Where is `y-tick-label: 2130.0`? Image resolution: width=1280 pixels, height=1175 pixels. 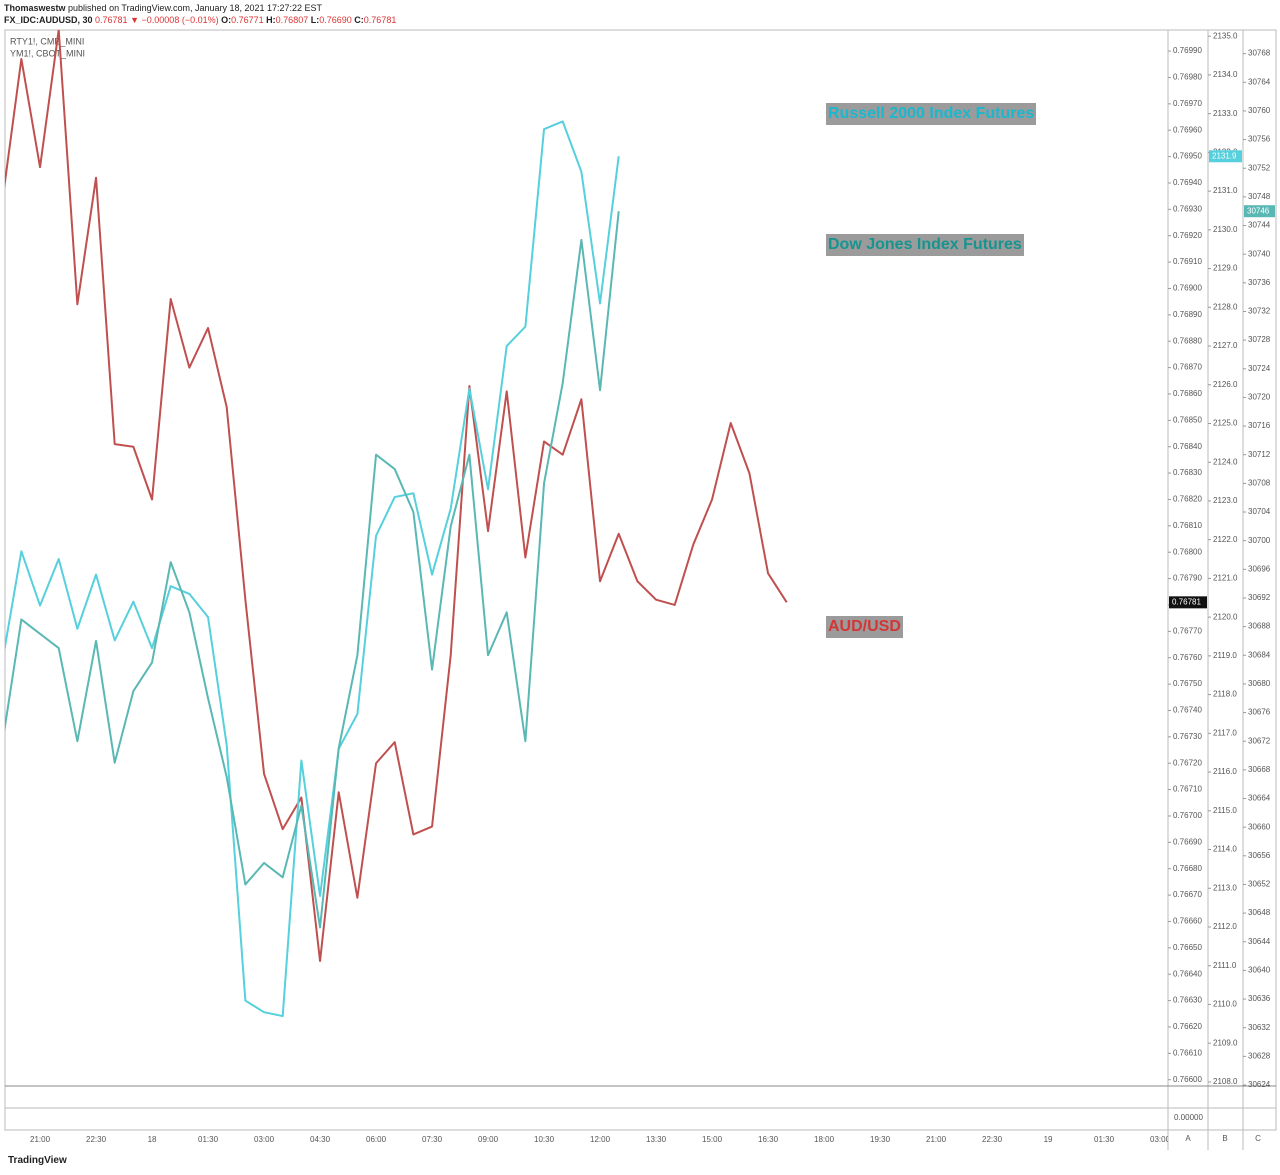 y-tick-label: 2130.0 is located at coordinates (1225, 229).